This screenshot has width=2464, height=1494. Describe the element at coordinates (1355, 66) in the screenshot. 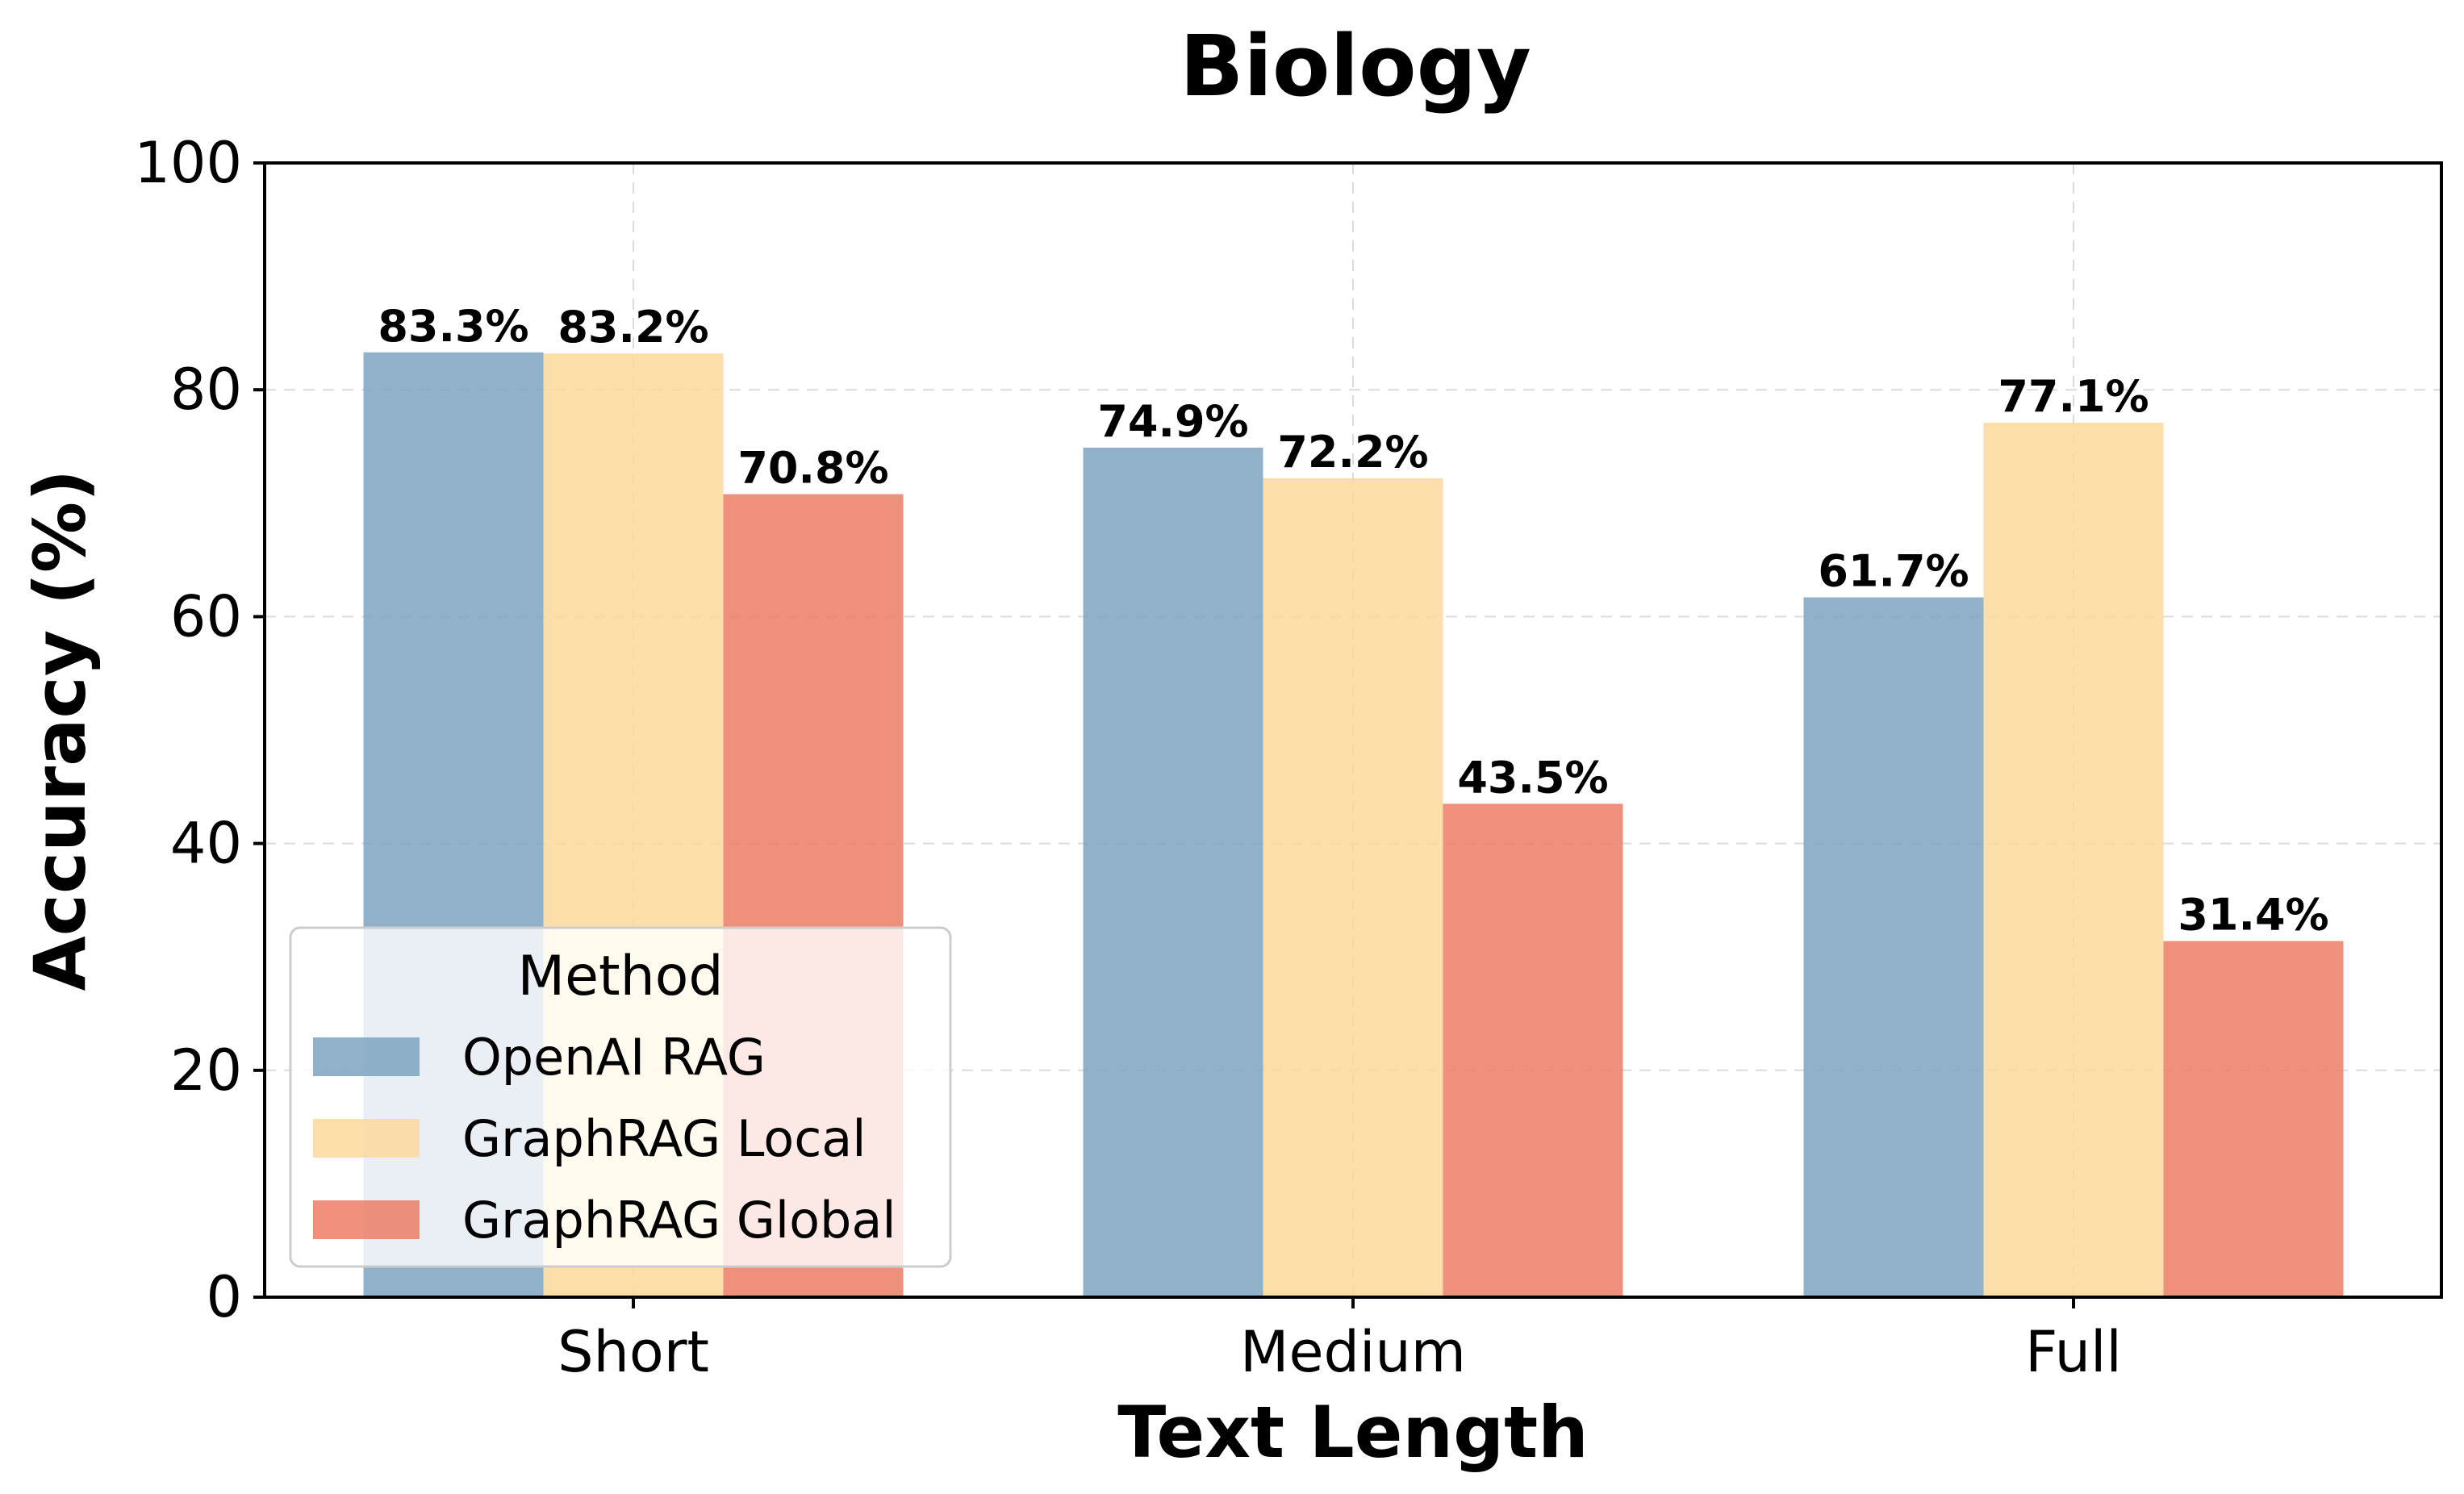

I see `chart-title: Biology` at that location.